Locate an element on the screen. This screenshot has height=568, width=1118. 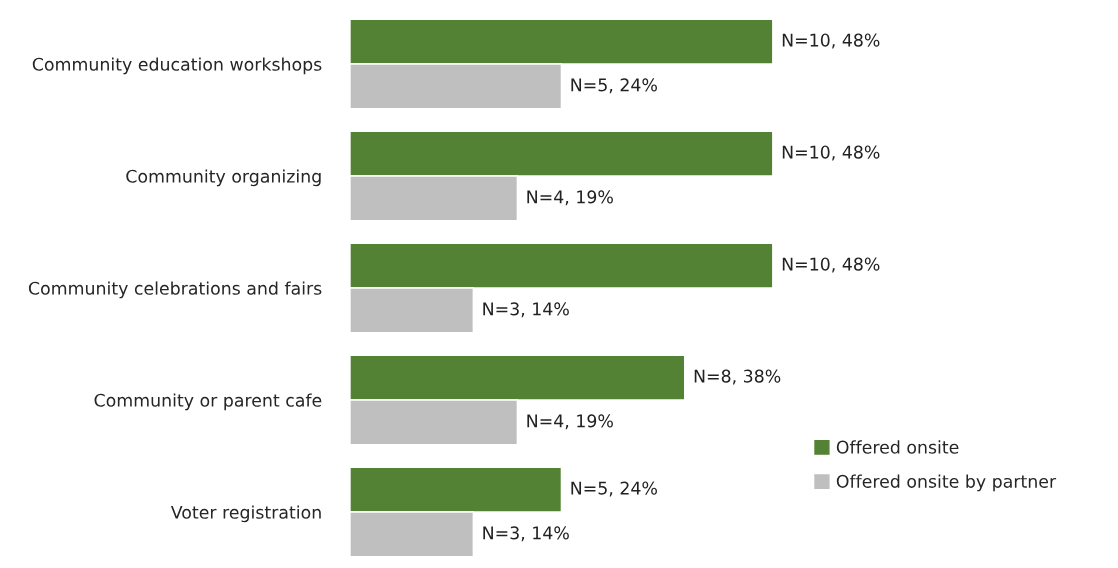
y-tick-label: Community education workshops is located at coordinates (177, 66).